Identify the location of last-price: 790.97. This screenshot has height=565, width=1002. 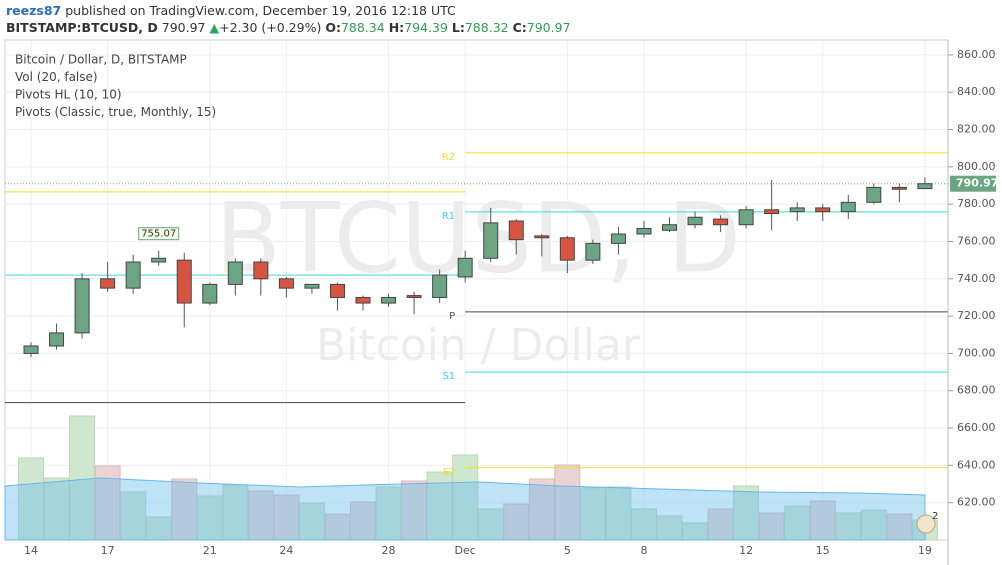
(183, 27).